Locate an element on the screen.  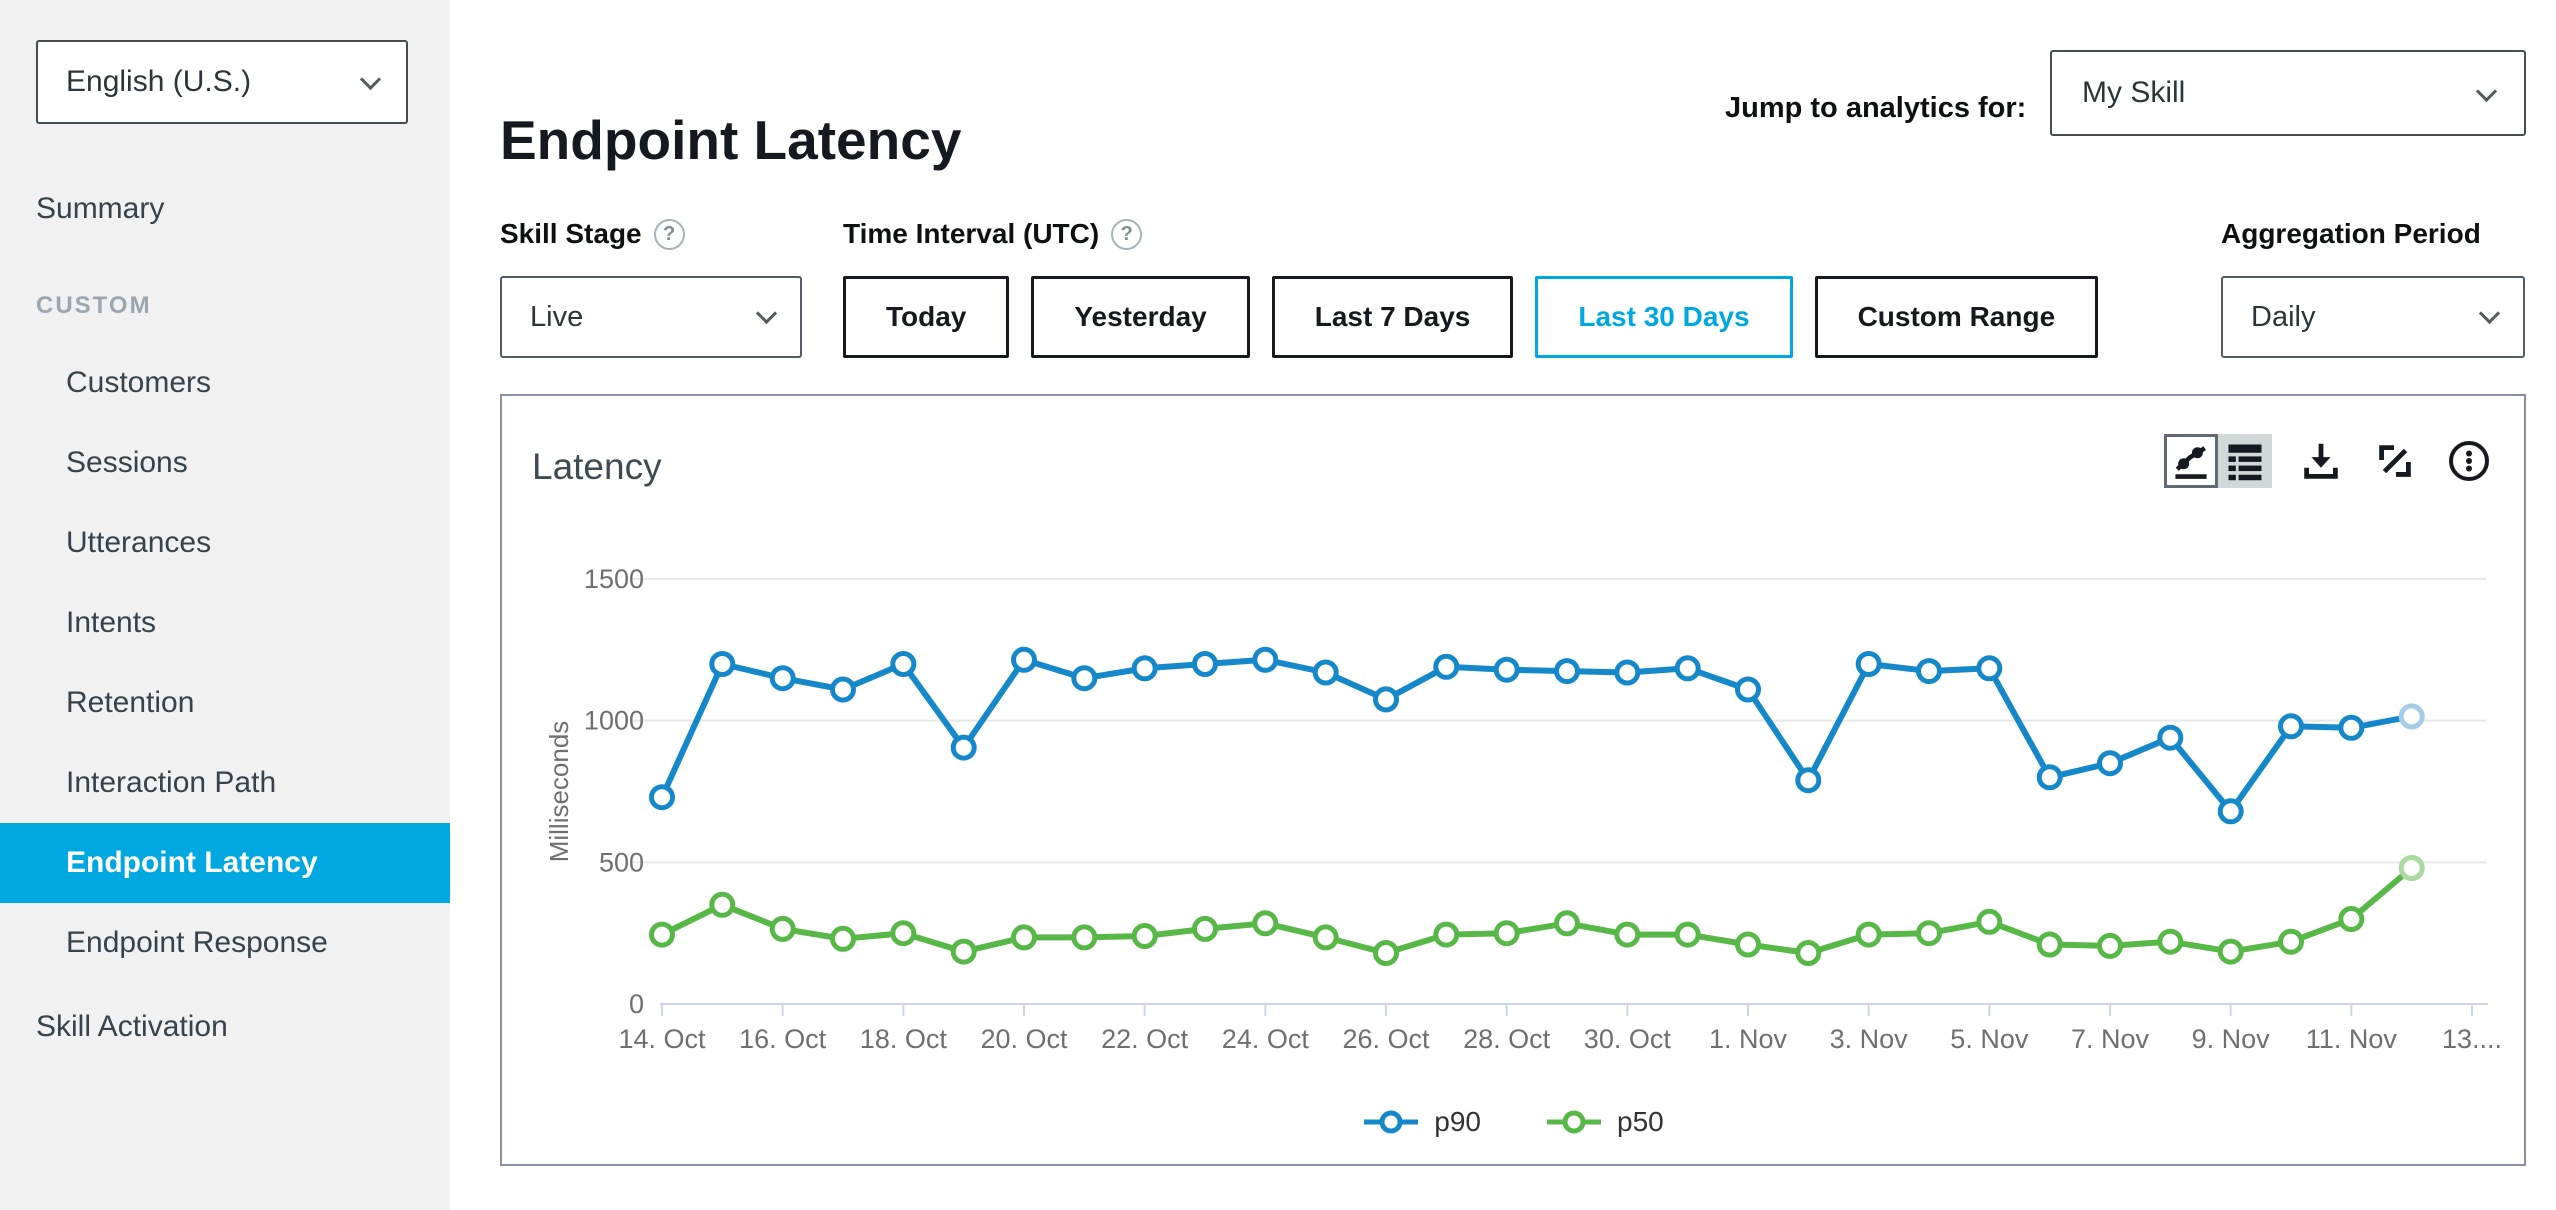
aggregation-period-value: Daily is located at coordinates (2283, 316).